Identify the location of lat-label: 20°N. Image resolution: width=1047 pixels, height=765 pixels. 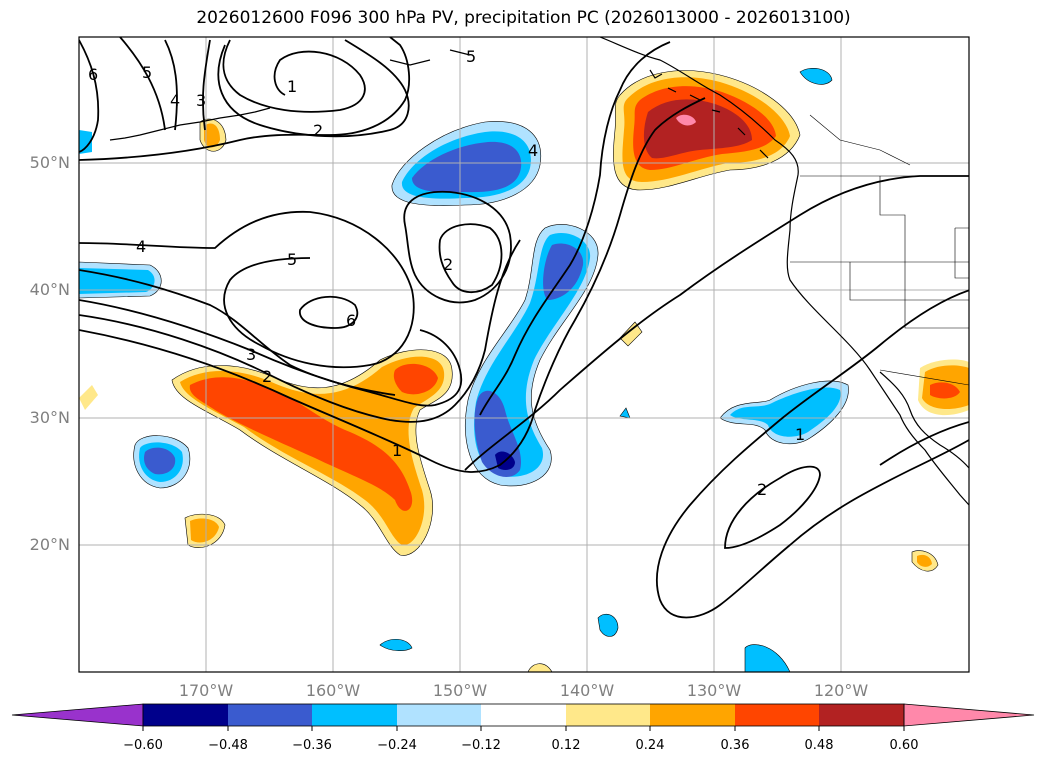
(49, 544).